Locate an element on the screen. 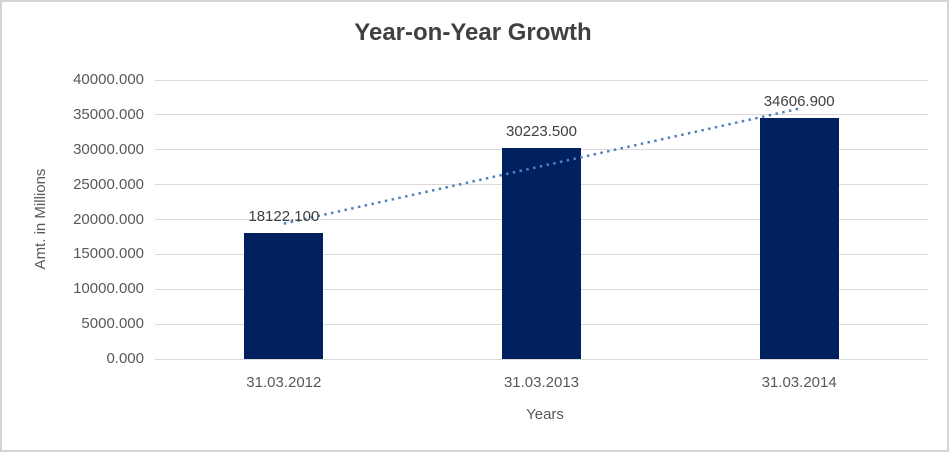 The height and width of the screenshot is (452, 949). x-tick-label: 31.03.2012 is located at coordinates (284, 382).